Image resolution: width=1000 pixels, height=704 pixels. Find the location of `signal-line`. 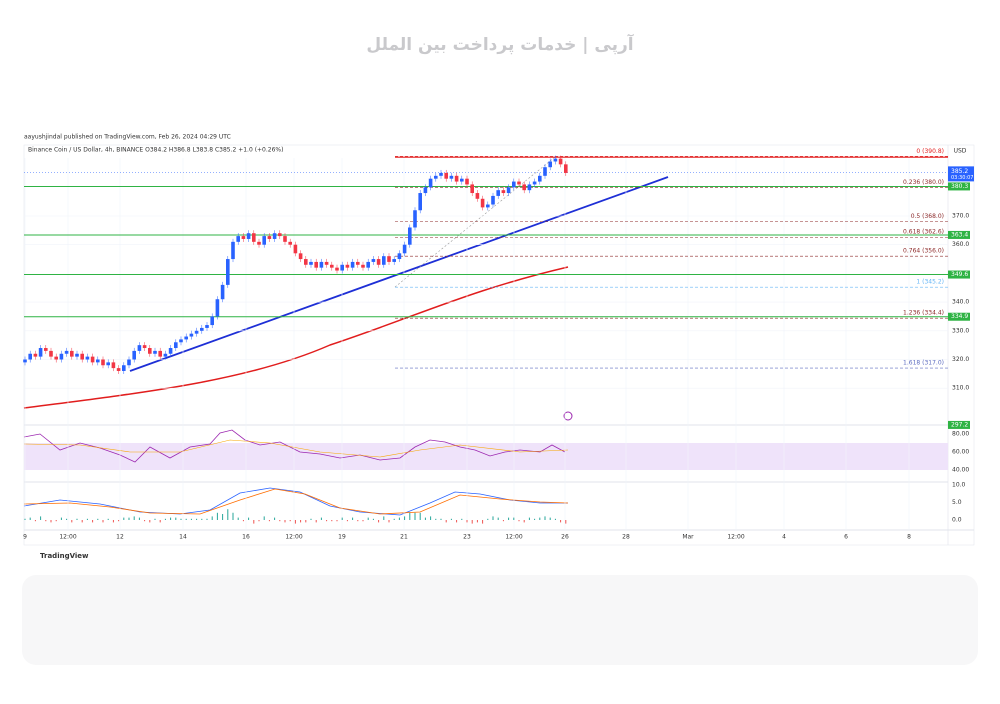

signal-line is located at coordinates (296, 501).